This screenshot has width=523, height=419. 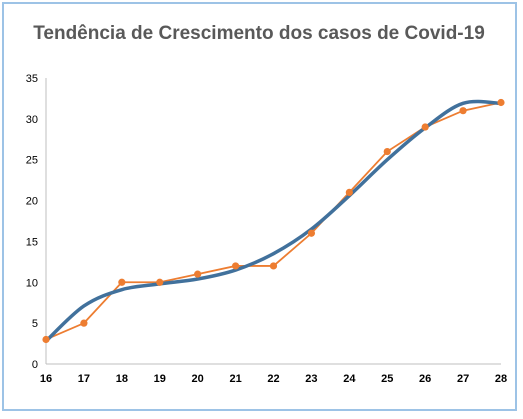 What do you see at coordinates (463, 379) in the screenshot?
I see `x-tick-label: 27` at bounding box center [463, 379].